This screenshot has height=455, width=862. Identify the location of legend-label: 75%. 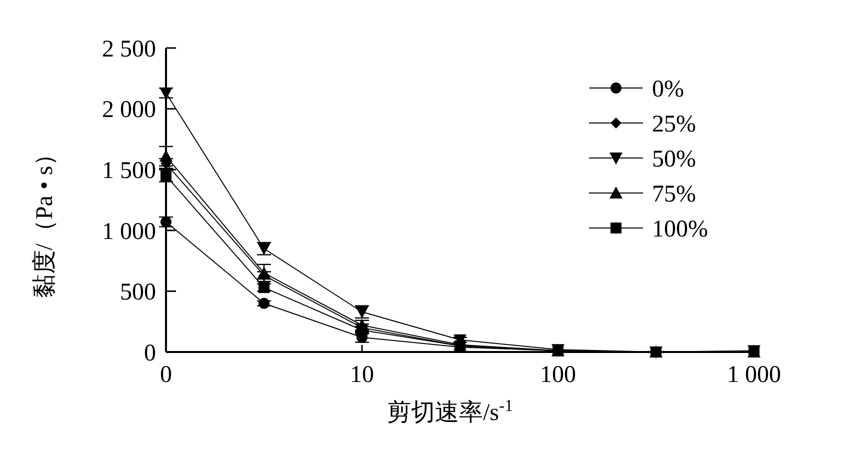
(674, 194).